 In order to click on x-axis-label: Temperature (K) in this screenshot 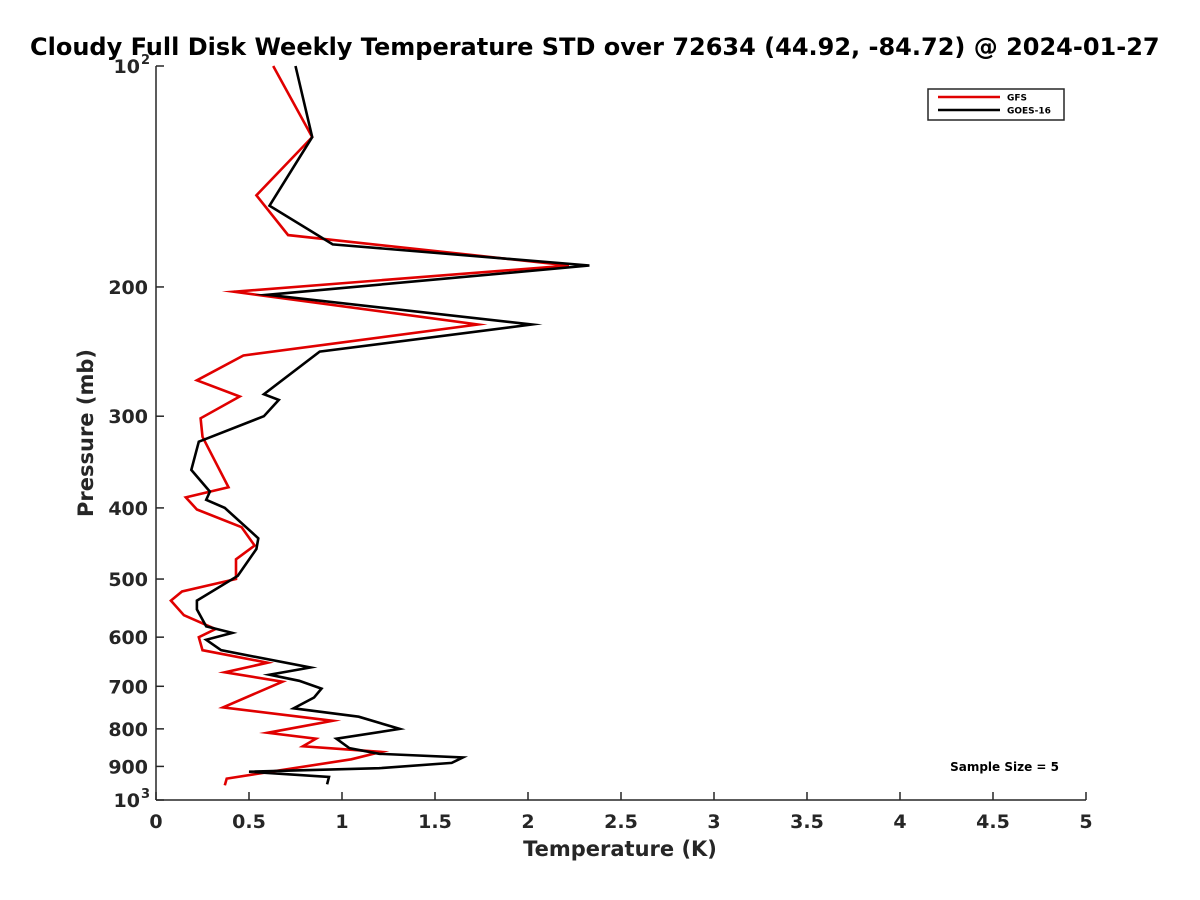, I will do `click(620, 849)`.